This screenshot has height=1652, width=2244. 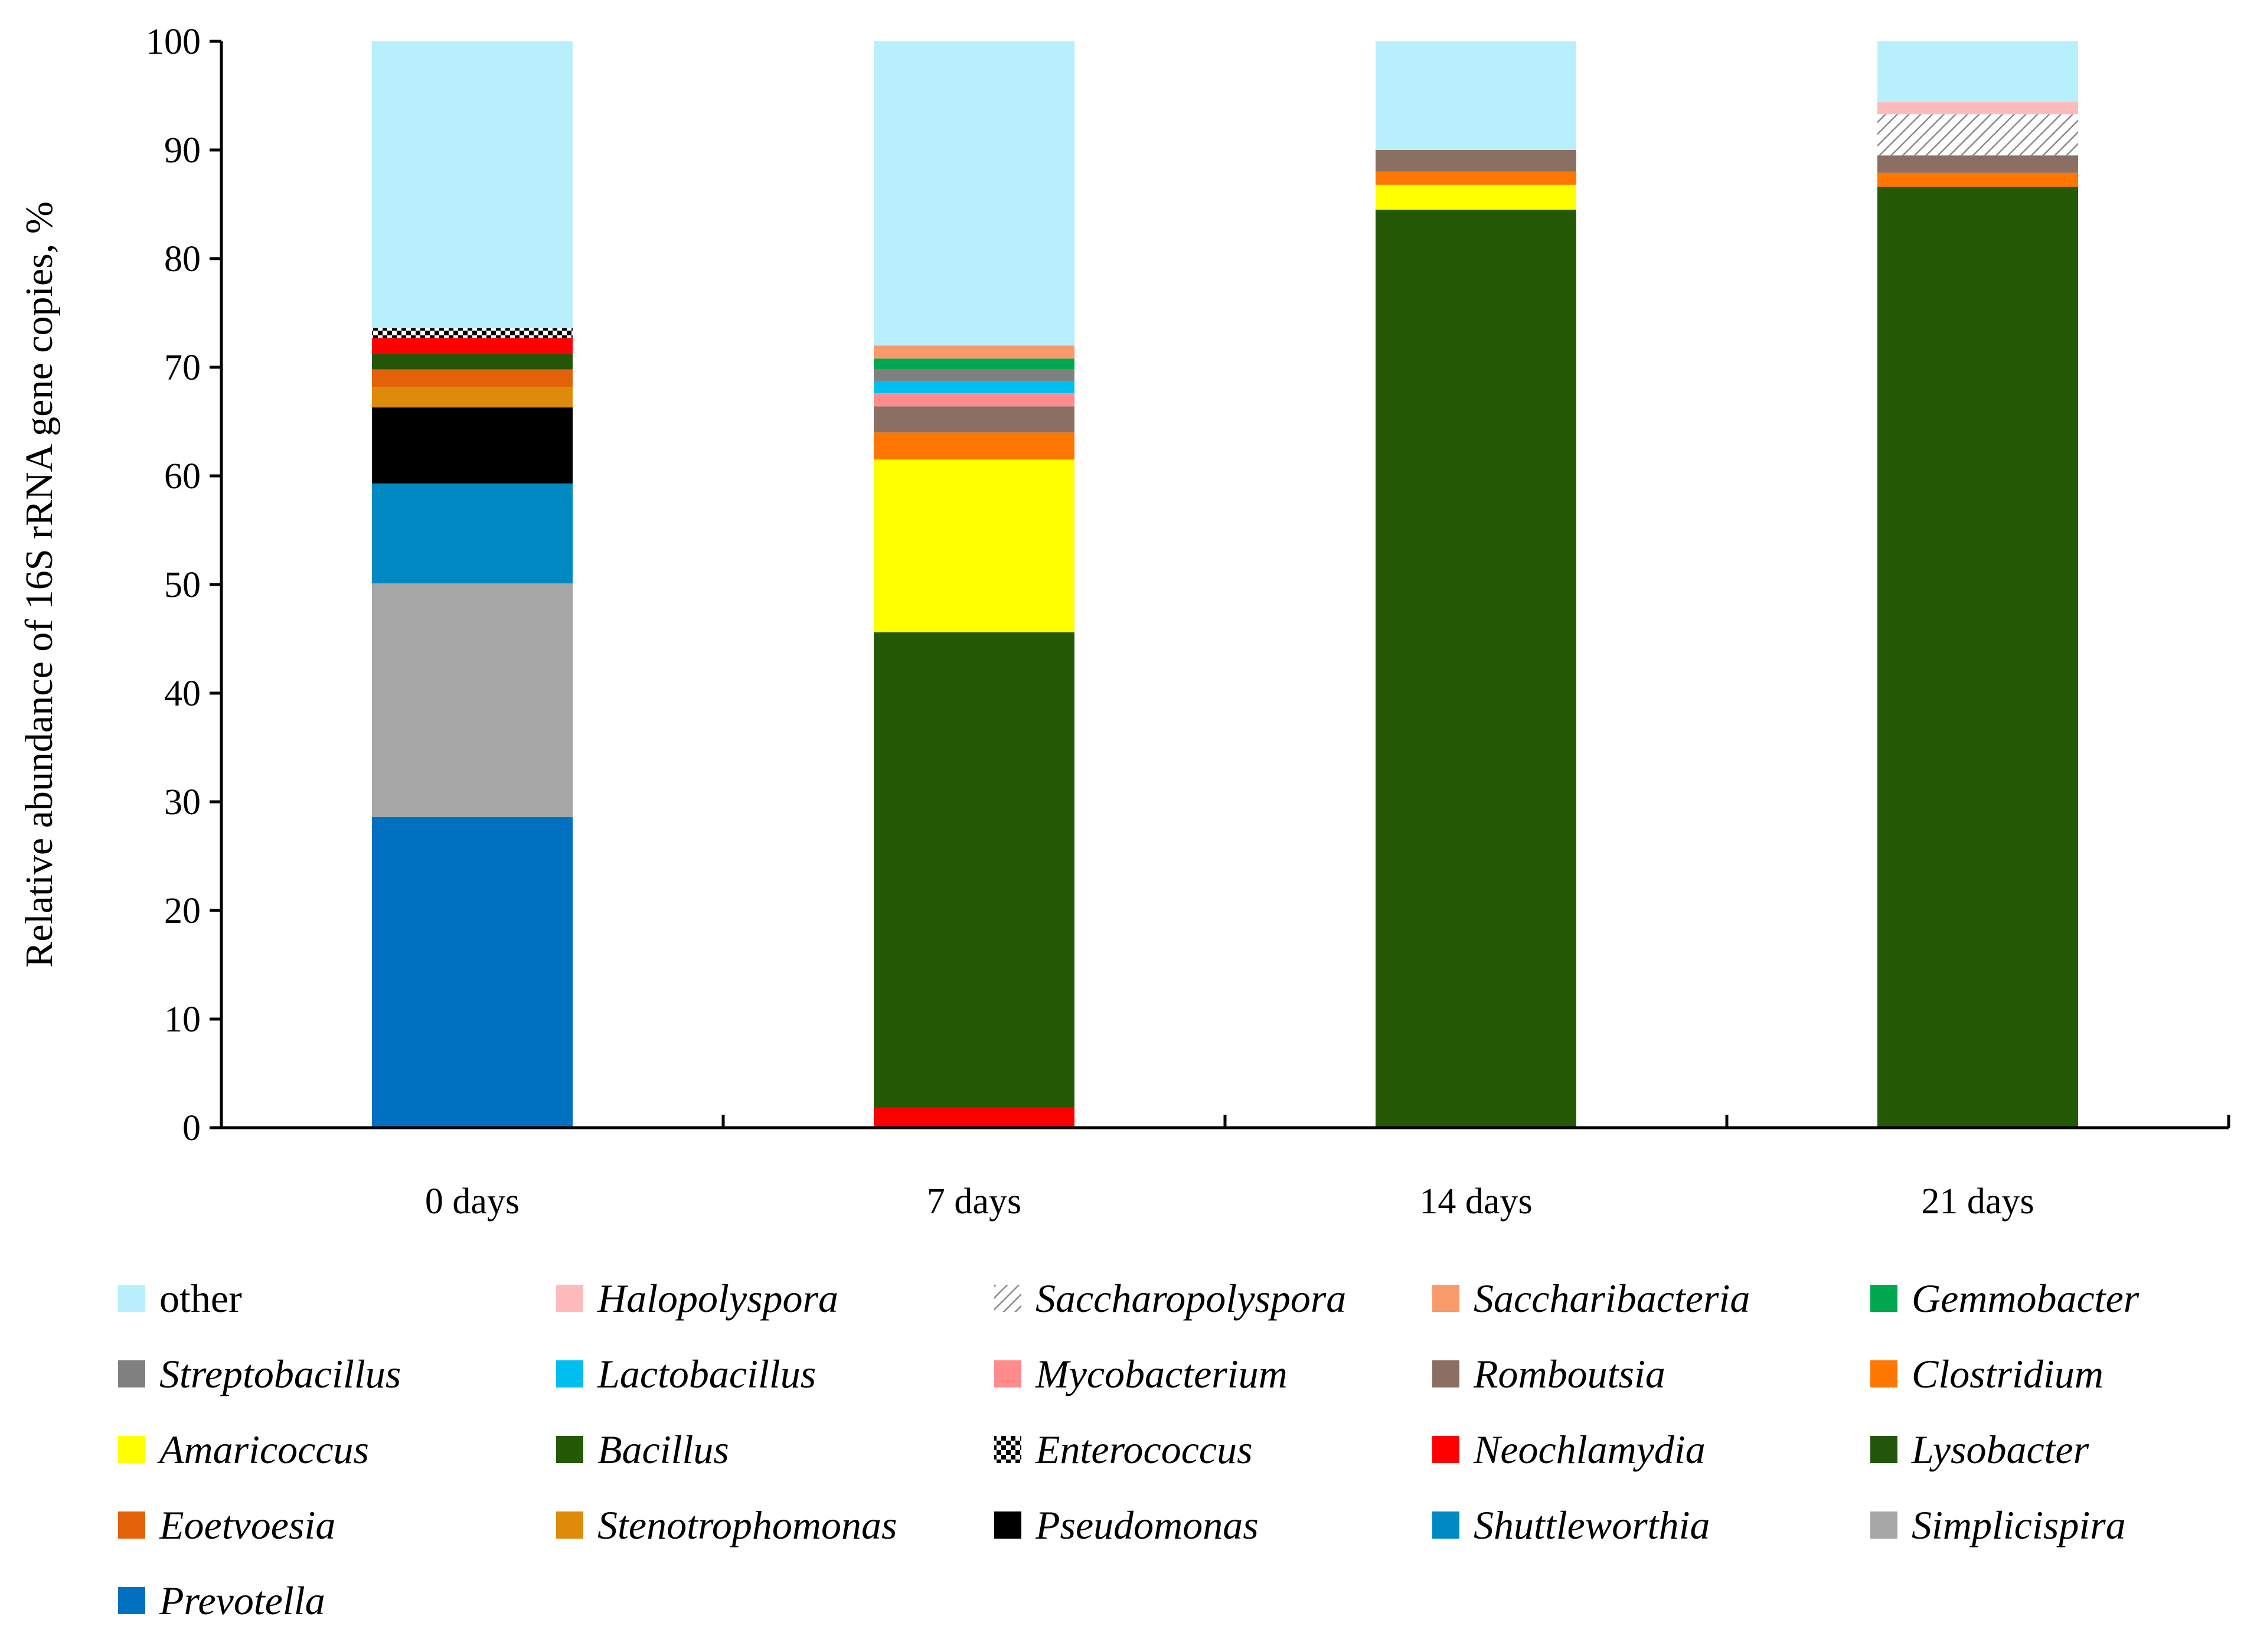 I want to click on y-tick-label: 60, so click(x=182, y=476).